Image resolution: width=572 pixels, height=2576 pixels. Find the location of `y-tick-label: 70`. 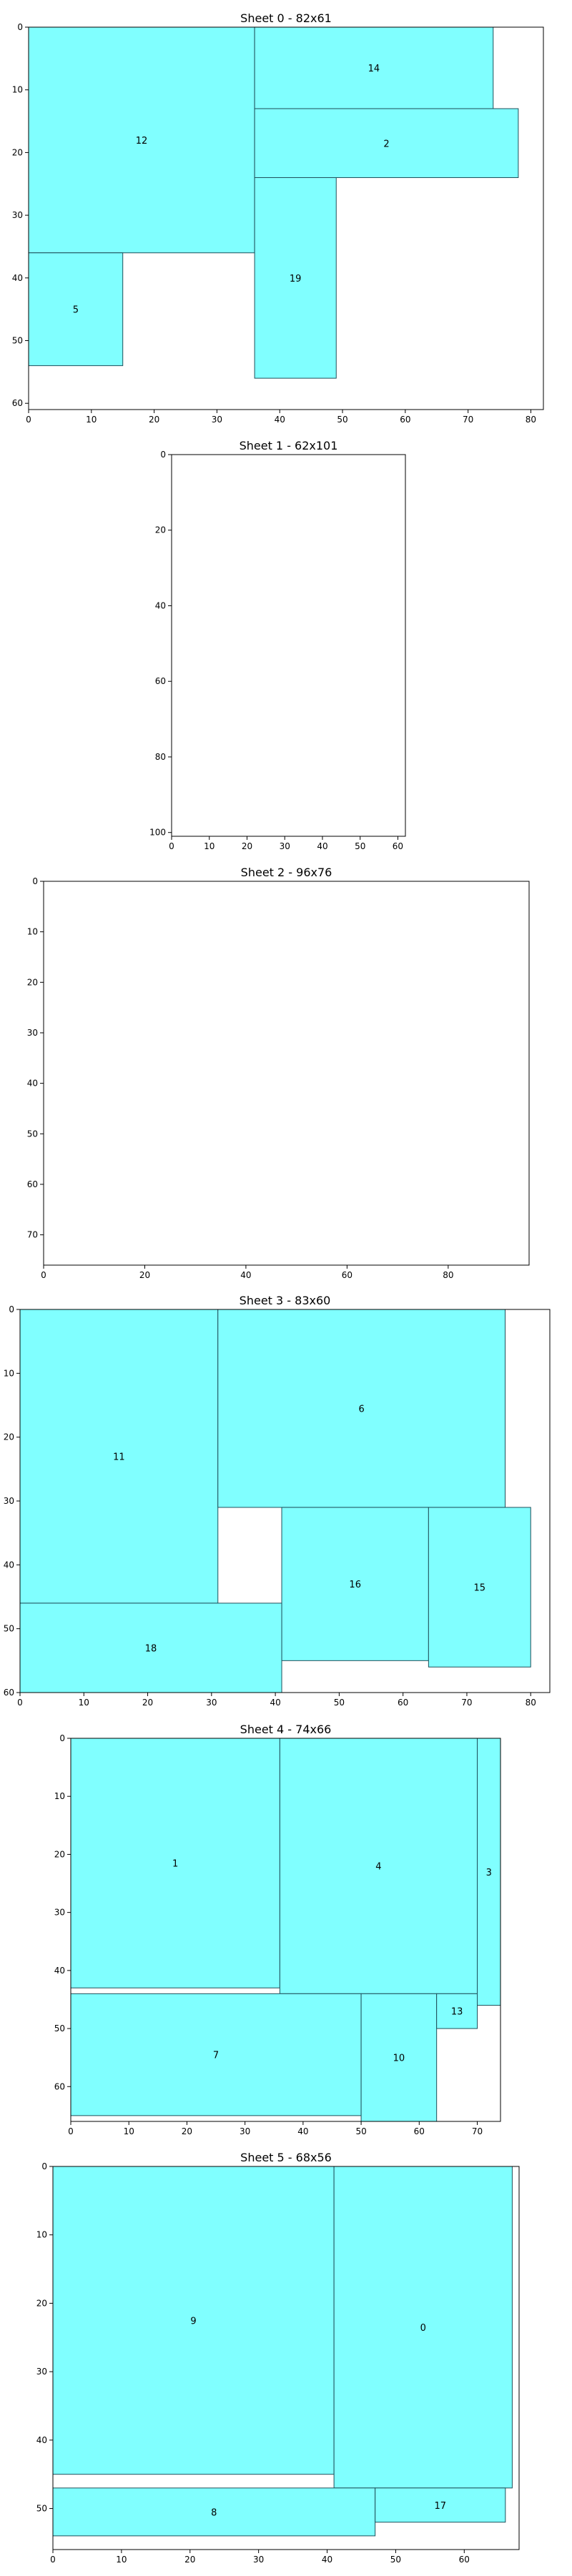

y-tick-label: 70 is located at coordinates (32, 1235).